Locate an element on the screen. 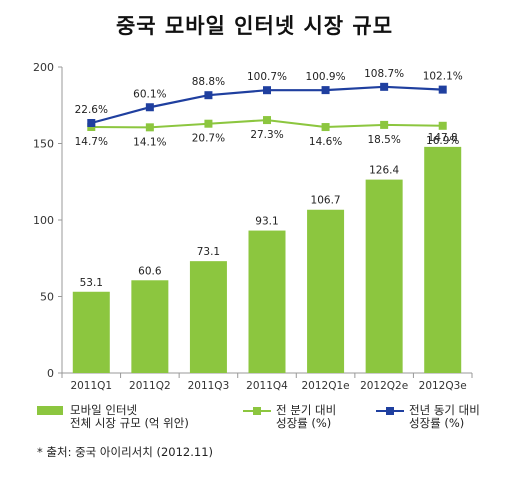 The image size is (509, 488). qoq-data-label: 16.9% is located at coordinates (442, 141).